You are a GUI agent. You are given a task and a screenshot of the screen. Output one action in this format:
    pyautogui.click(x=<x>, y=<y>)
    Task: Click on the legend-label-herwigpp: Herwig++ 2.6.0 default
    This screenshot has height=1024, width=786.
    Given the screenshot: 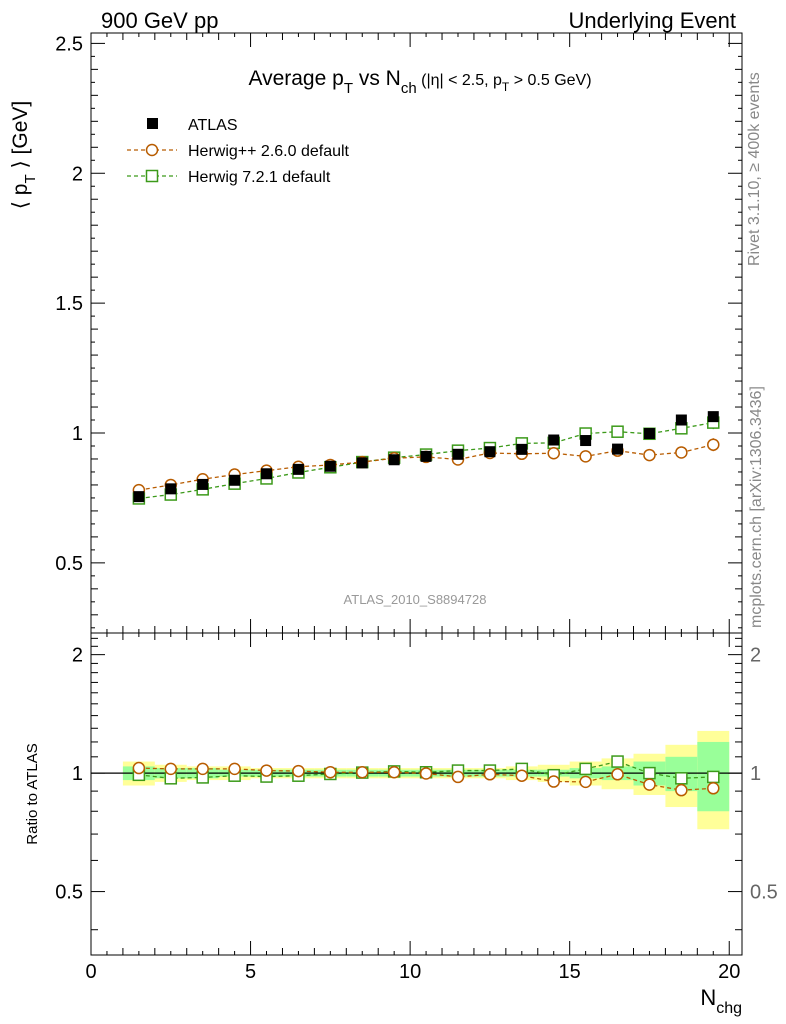 What is the action you would take?
    pyautogui.click(x=269, y=151)
    